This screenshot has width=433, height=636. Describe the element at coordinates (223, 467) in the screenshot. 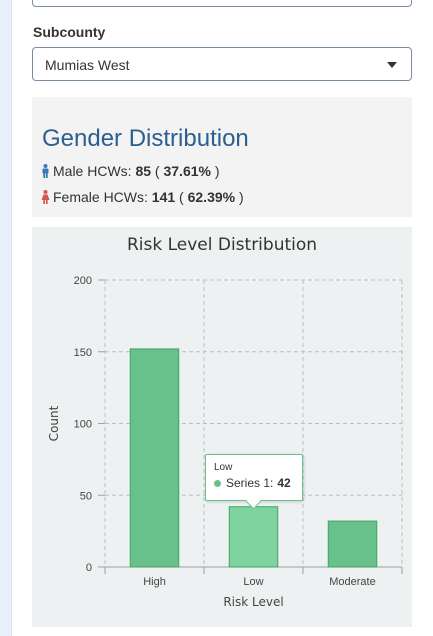

I see `tooltip-category: Low` at that location.